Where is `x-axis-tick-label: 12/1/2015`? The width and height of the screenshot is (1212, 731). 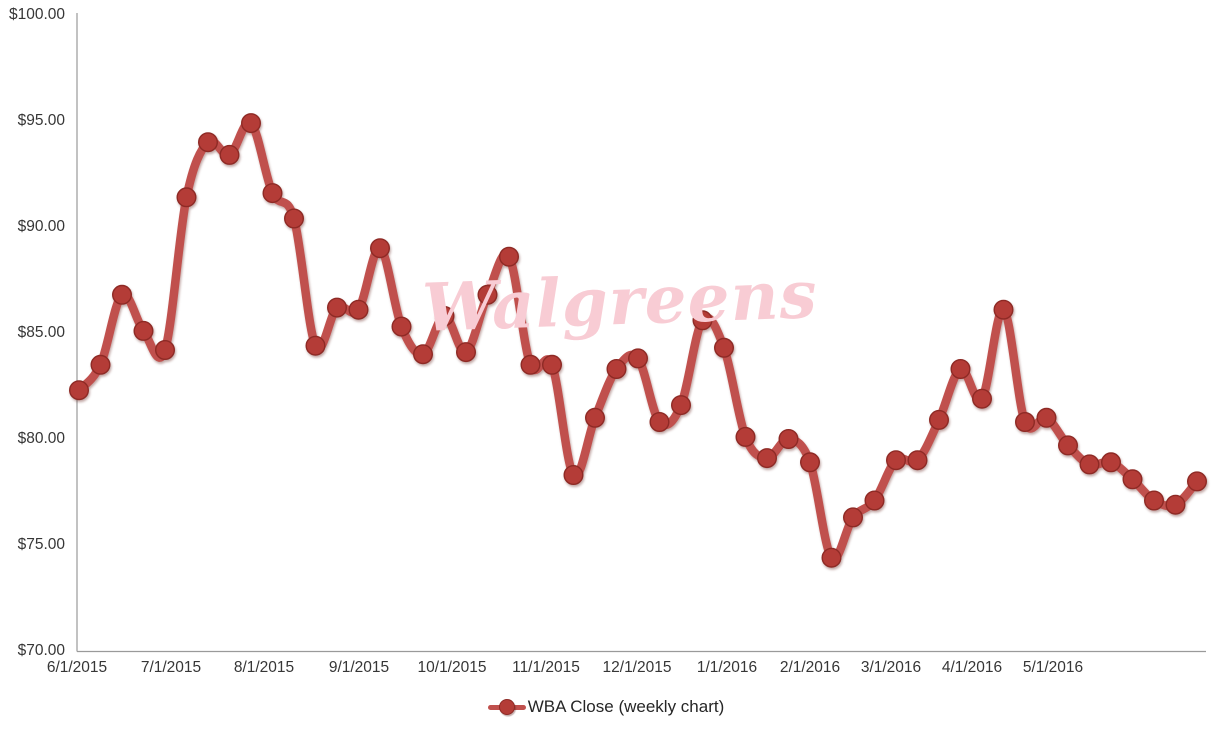
x-axis-tick-label: 12/1/2015 is located at coordinates (637, 667).